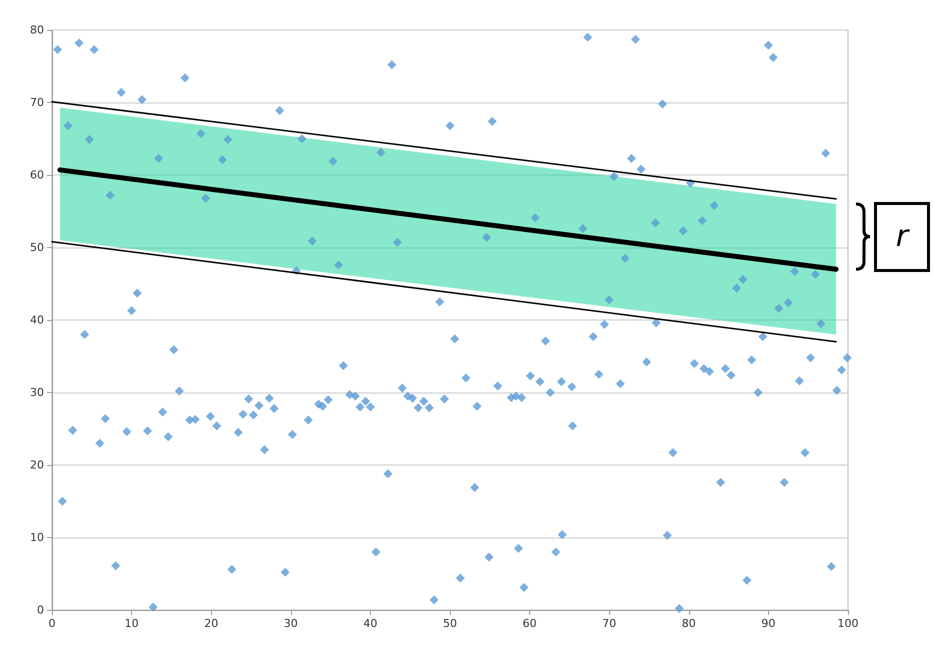 This screenshot has width=934, height=648. I want to click on x-tick-label: 20, so click(211, 623).